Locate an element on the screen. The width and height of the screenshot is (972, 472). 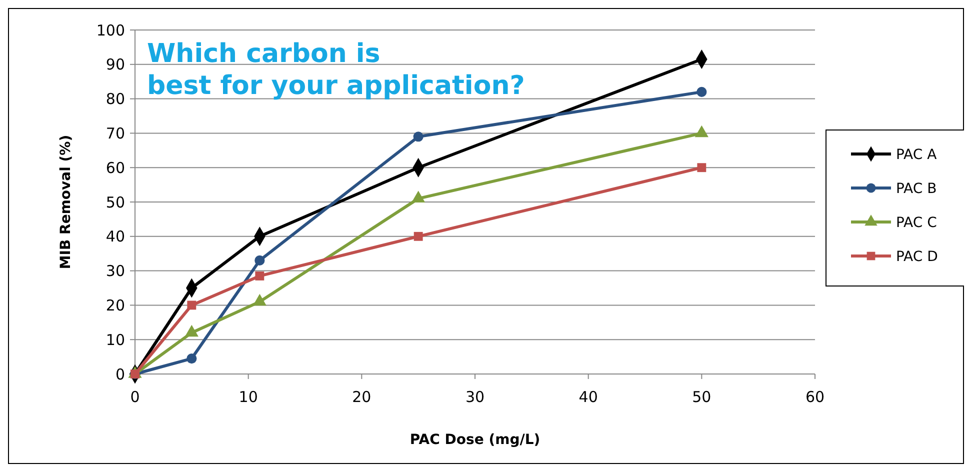
x-tick-label: 10 is located at coordinates (248, 397).